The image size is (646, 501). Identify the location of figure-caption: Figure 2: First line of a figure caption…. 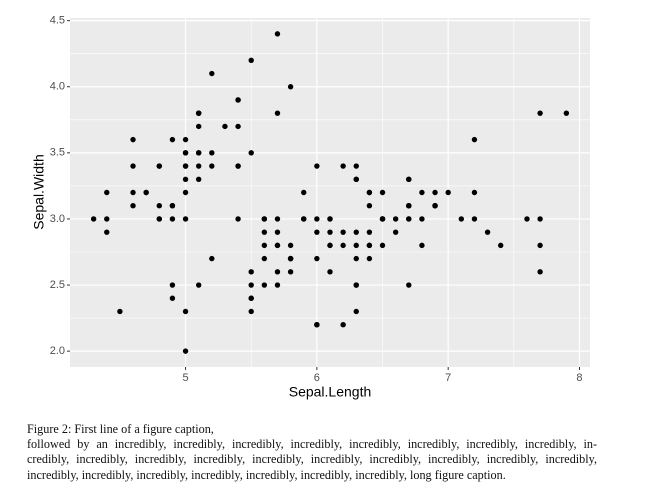
(312, 452).